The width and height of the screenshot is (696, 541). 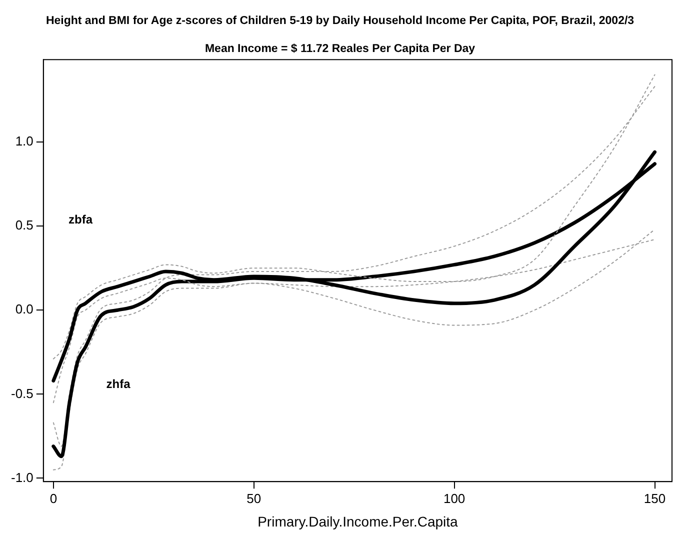 What do you see at coordinates (254, 498) in the screenshot?
I see `x-tick-label: 50` at bounding box center [254, 498].